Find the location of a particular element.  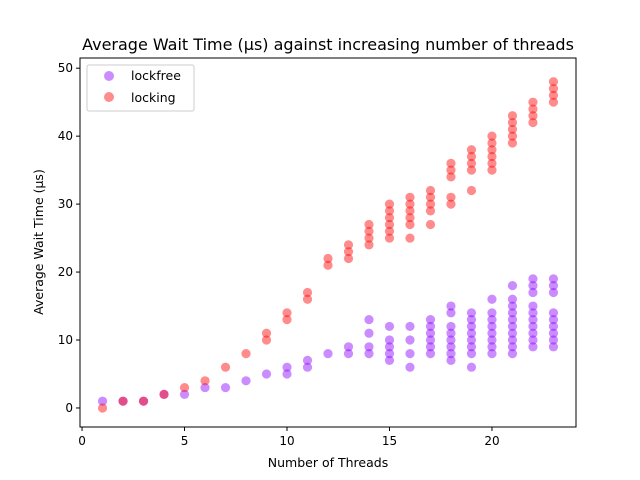

y-tick-label: 30 is located at coordinates (65, 204).